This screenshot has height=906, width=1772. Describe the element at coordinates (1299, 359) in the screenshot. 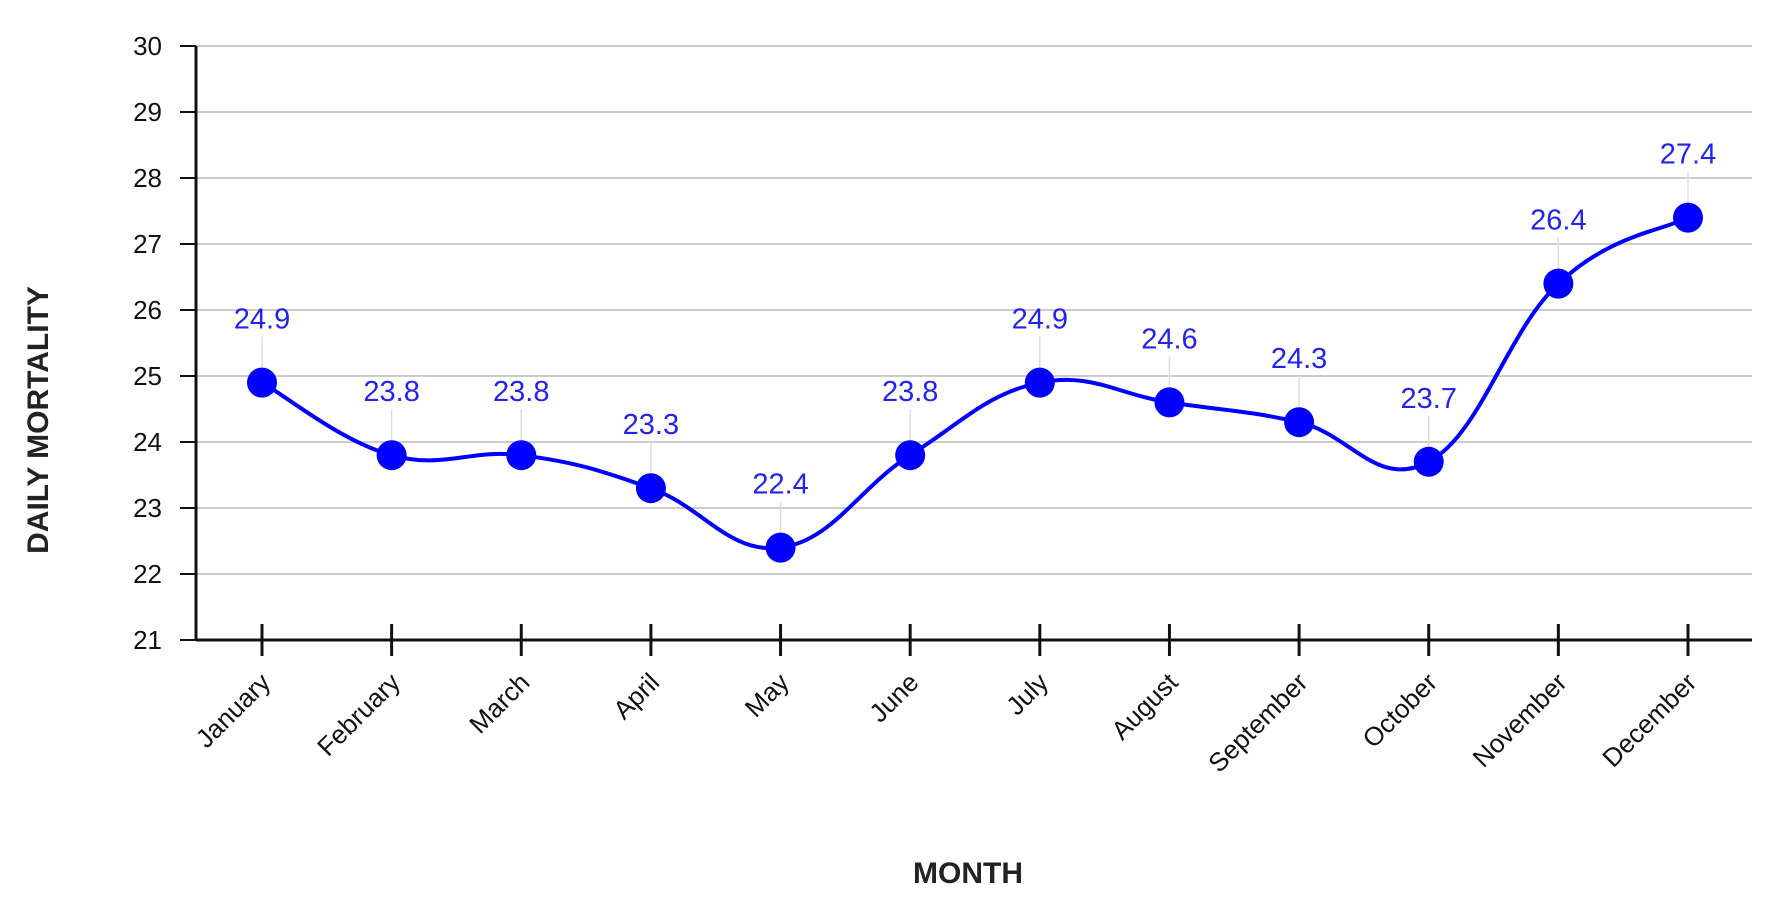

I see `data-label: 24.3` at that location.